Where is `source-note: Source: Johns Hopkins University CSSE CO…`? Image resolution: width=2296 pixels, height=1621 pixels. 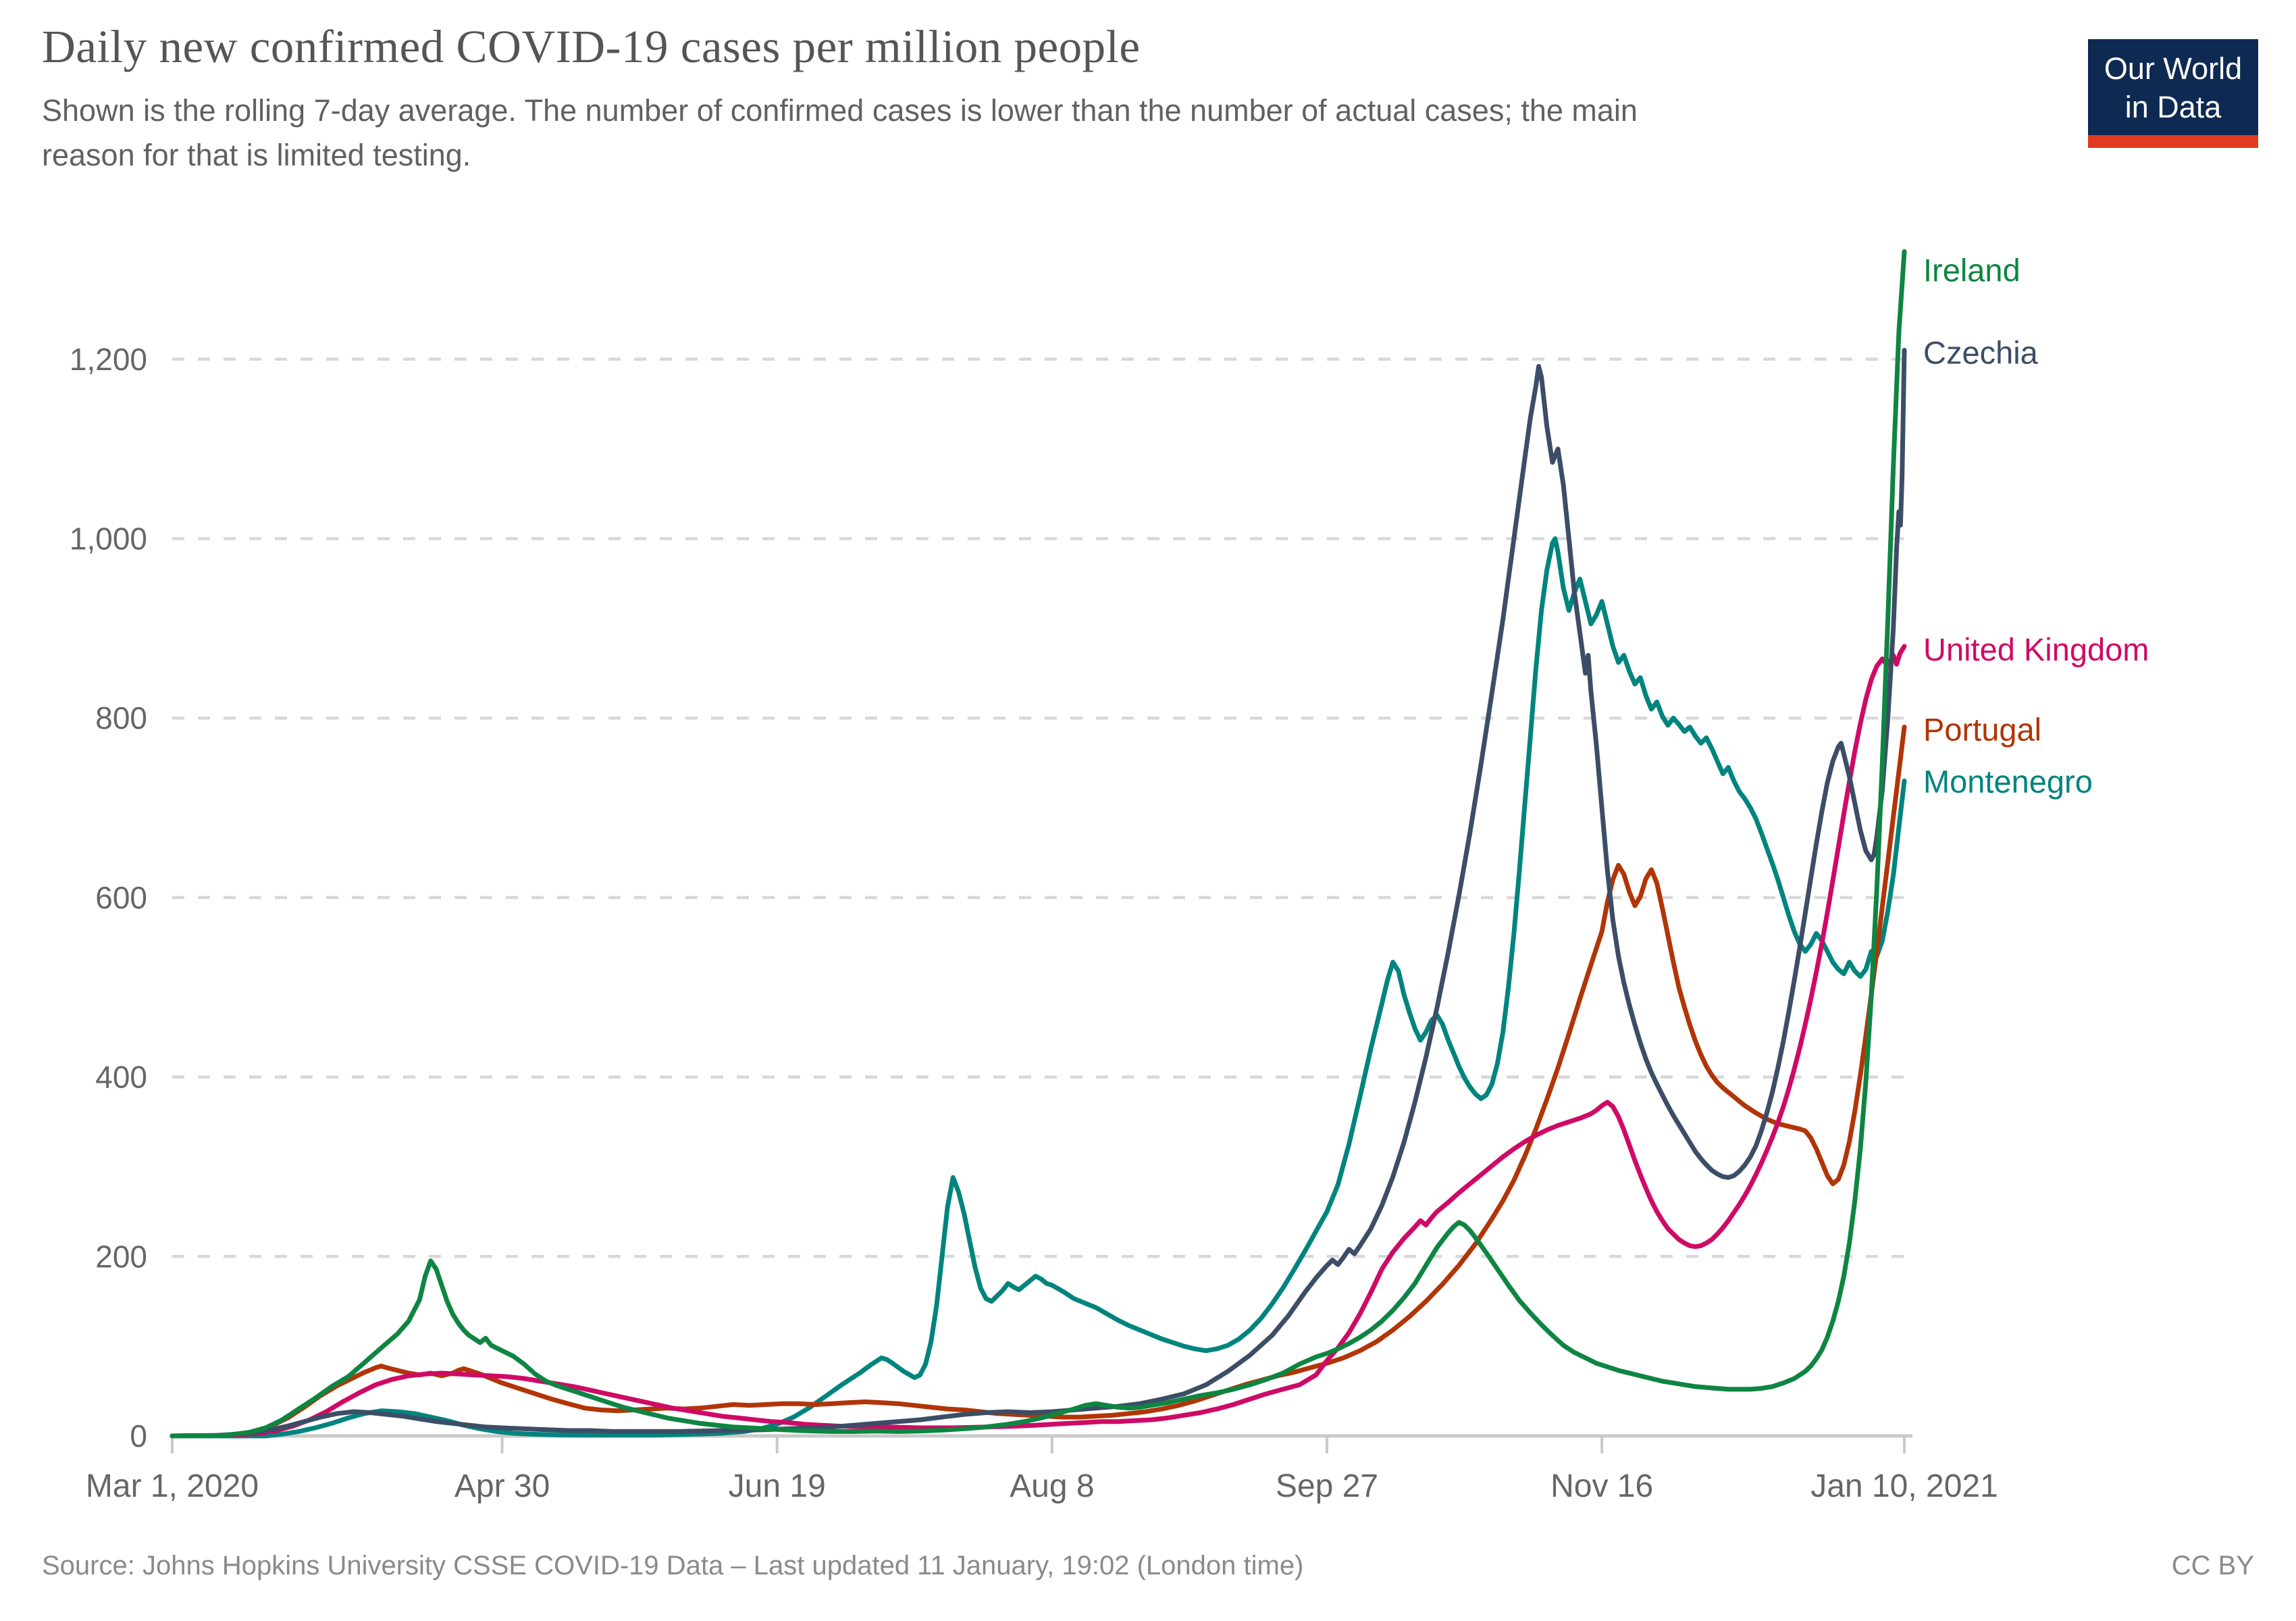
source-note: Source: Johns Hopkins University CSSE CO… is located at coordinates (673, 1565).